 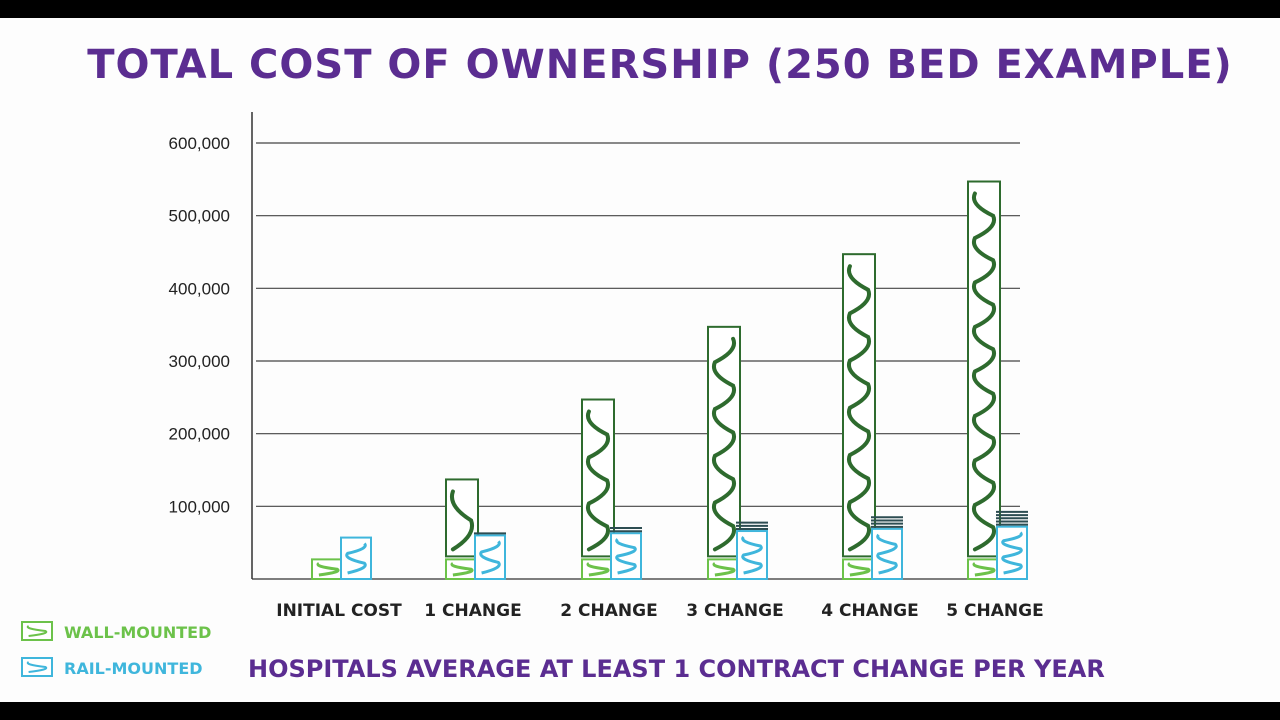 What do you see at coordinates (994, 611) in the screenshot?
I see `x-tick-label: 5 CHANGE` at bounding box center [994, 611].